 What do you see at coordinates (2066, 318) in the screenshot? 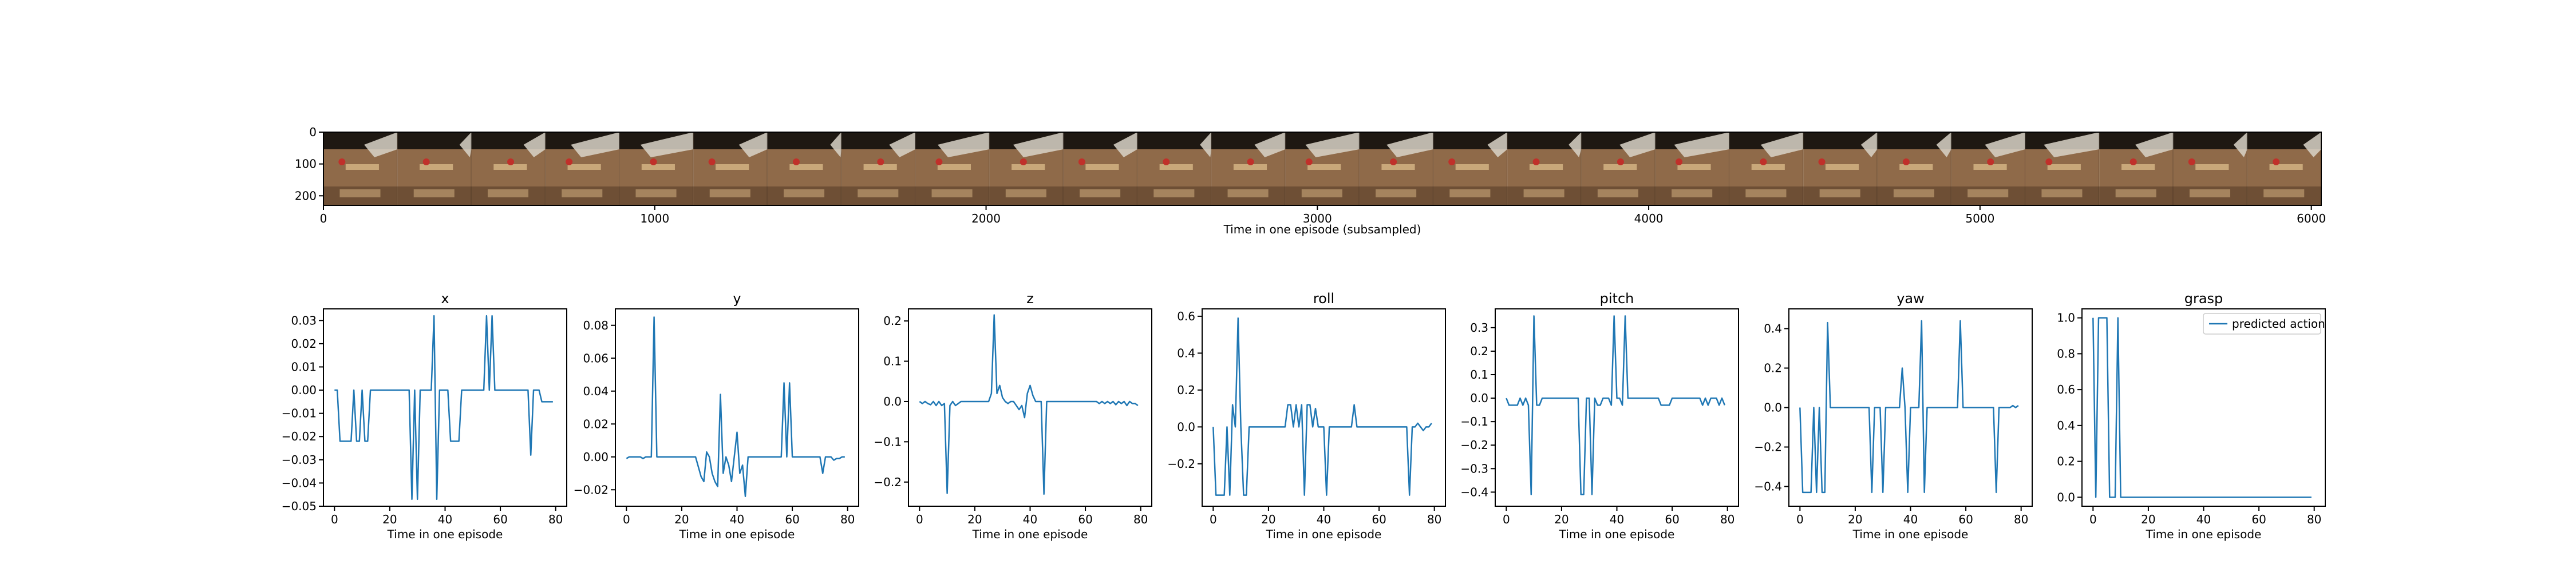
I see `y-tick-label: 1.0` at bounding box center [2066, 318].